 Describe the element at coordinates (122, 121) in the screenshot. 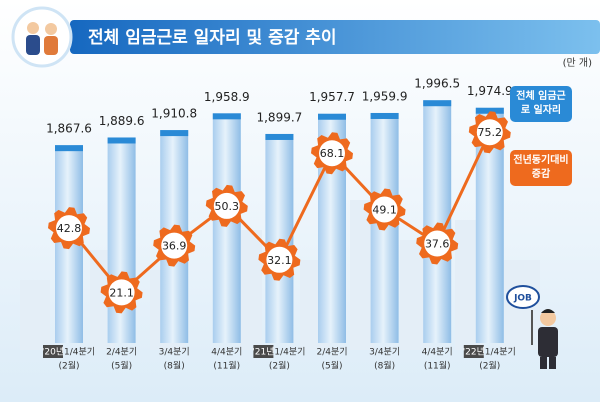

I see `bar-value-label: 1,889.6` at that location.